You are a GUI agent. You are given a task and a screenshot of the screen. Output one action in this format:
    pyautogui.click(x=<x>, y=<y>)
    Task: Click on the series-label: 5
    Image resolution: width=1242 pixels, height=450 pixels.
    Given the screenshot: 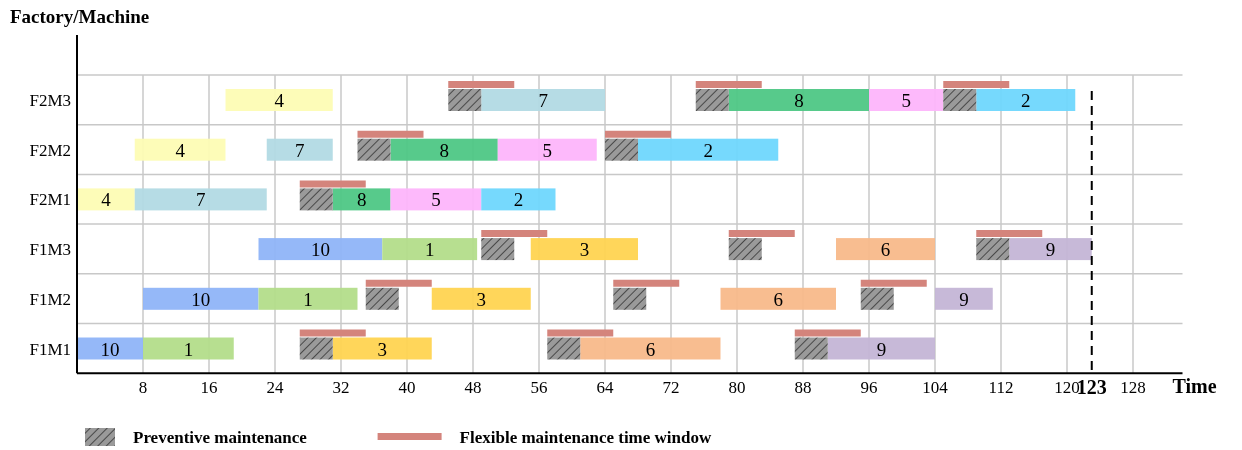 What is the action you would take?
    pyautogui.click(x=906, y=100)
    